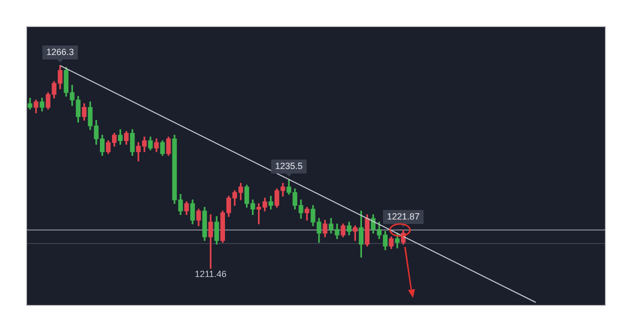 This screenshot has width=632, height=329. Describe the element at coordinates (210, 273) in the screenshot. I see `annotation: 1211.46` at that location.